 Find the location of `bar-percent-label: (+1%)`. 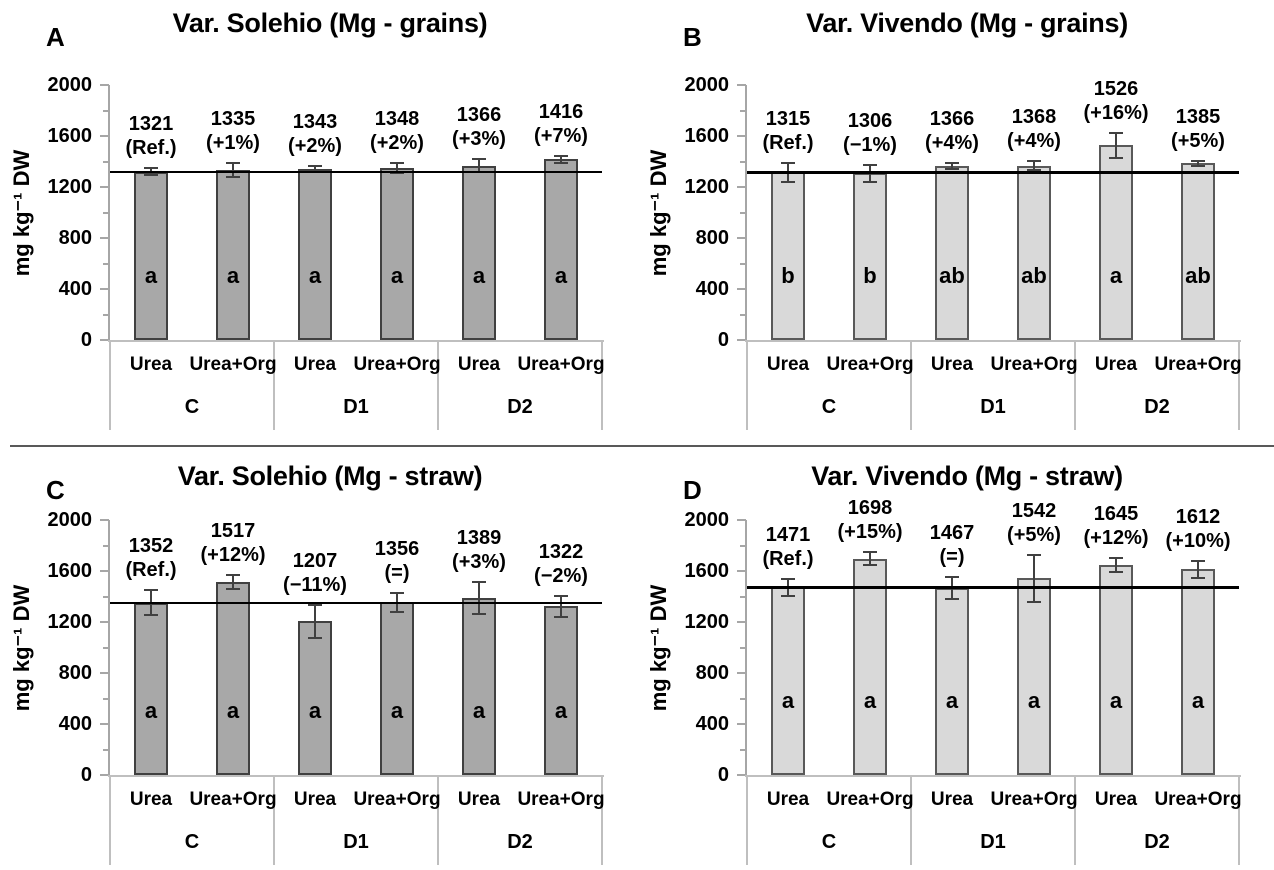

bar-percent-label: (+1%) is located at coordinates (233, 142).